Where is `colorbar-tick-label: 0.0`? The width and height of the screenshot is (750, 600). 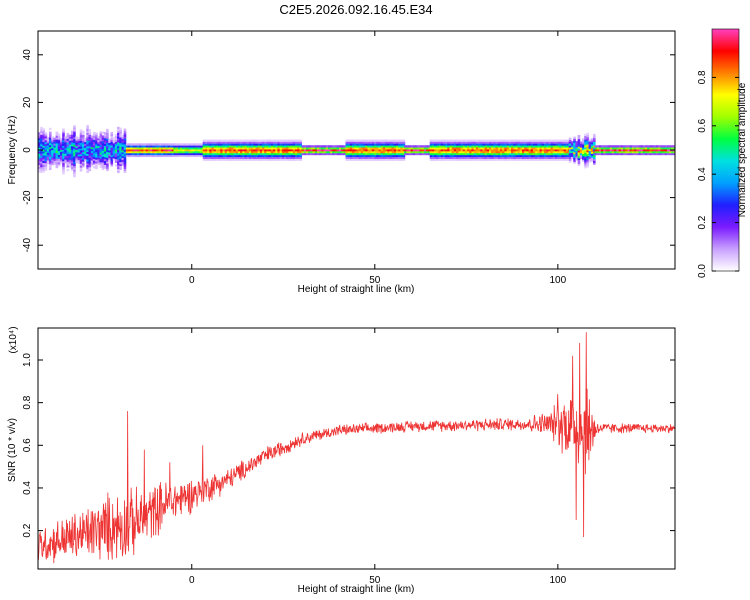
colorbar-tick-label: 0.0 is located at coordinates (702, 271).